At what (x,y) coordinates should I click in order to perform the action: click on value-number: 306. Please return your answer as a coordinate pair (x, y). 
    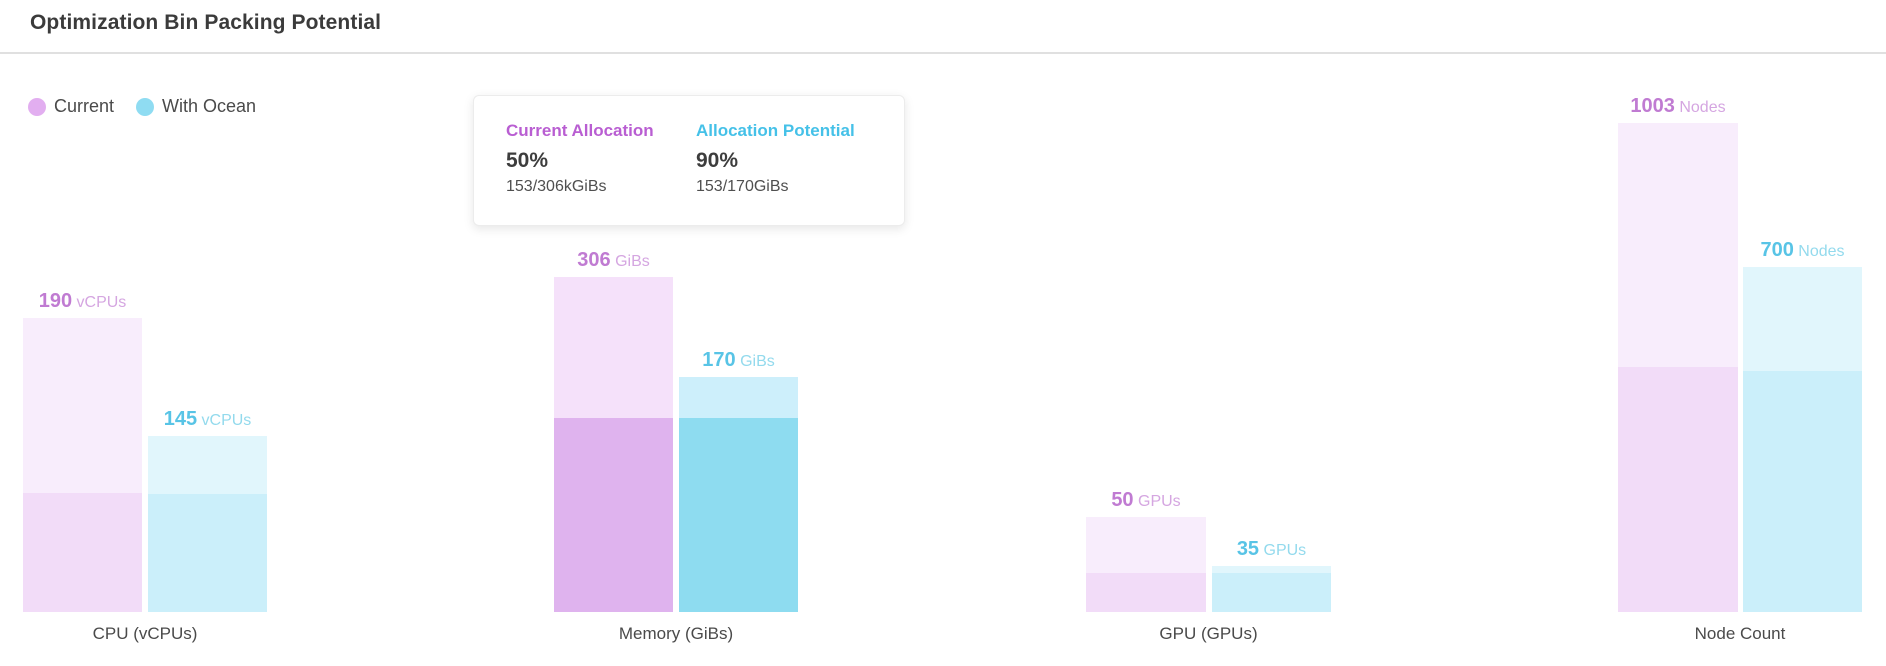
    Looking at the image, I should click on (594, 260).